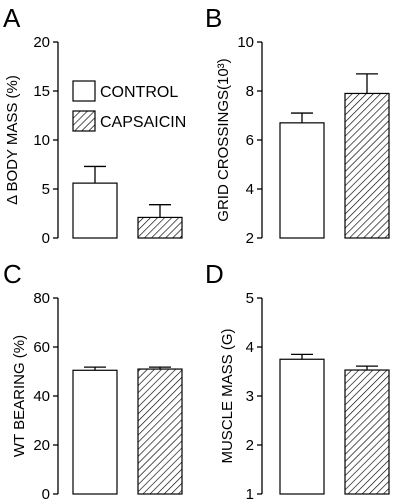 This screenshot has height=500, width=401. I want to click on panel-letter: D, so click(214, 274).